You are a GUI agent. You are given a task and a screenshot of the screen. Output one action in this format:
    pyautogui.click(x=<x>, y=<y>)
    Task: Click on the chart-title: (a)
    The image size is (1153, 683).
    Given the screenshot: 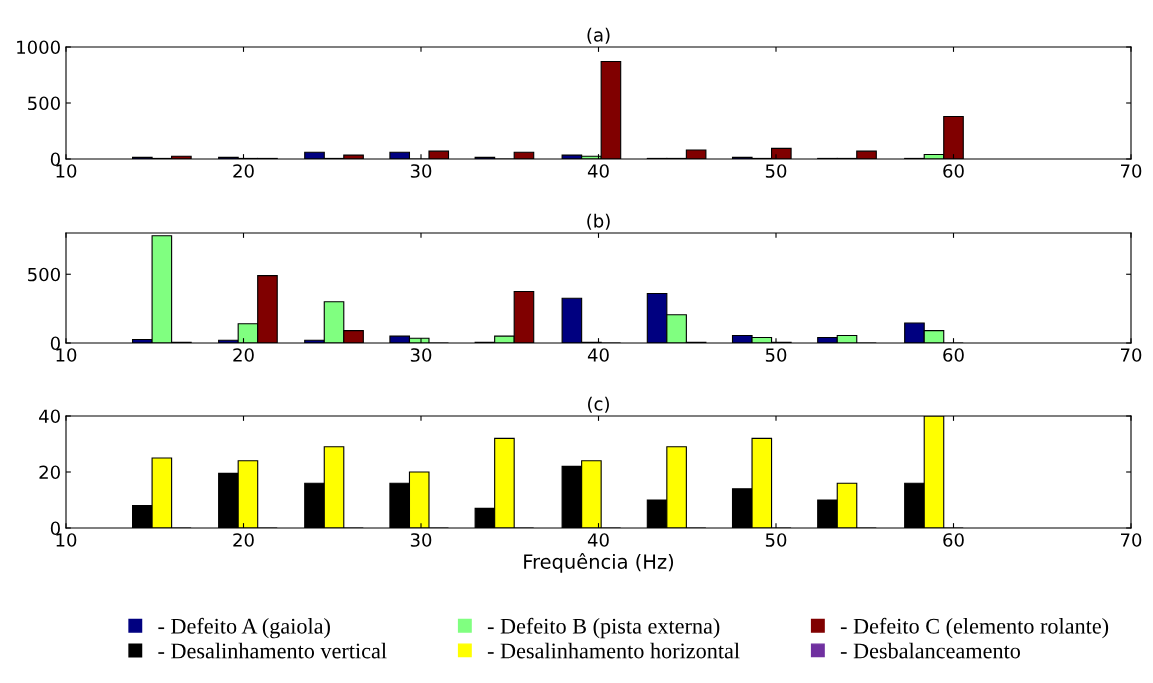 What is the action you would take?
    pyautogui.click(x=598, y=35)
    